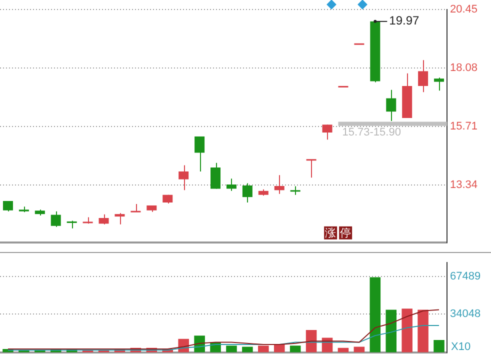  What do you see at coordinates (464, 68) in the screenshot?
I see `y-tick-label: 18.08` at bounding box center [464, 68].